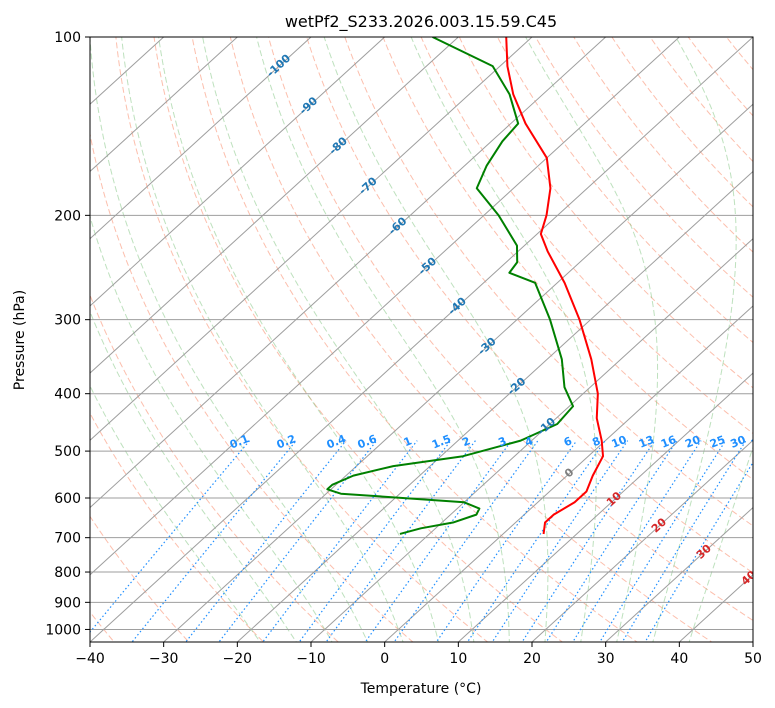 The width and height of the screenshot is (775, 708). I want to click on x-tick-label: −40, so click(90, 659).